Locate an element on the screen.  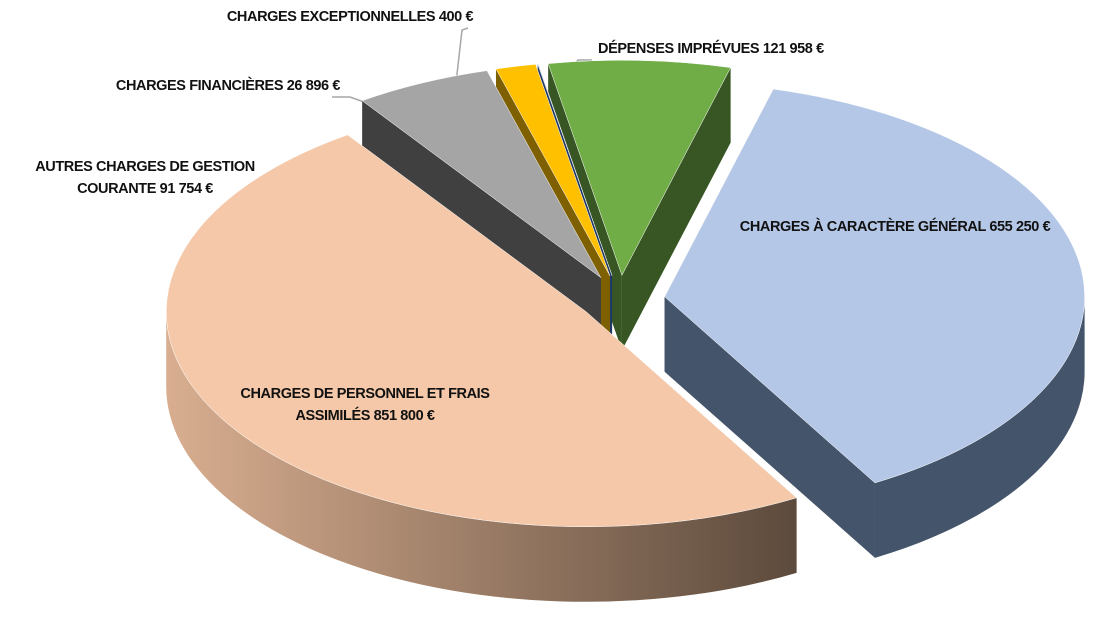
category-label: AUTRES CHARGES DE GESTION COURANTE is located at coordinates (145, 178).